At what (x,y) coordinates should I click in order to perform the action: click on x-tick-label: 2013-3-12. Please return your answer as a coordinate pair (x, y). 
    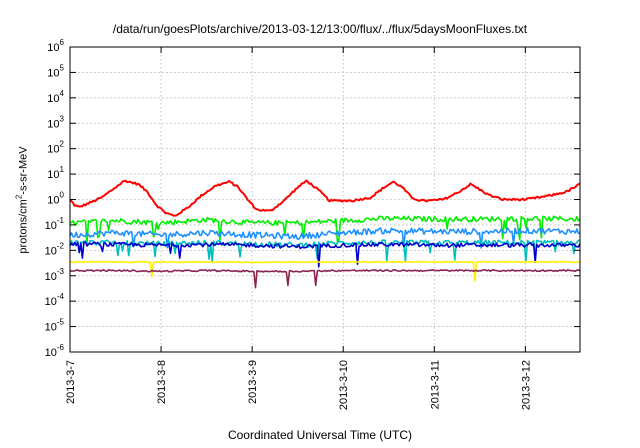
    Looking at the image, I should click on (526, 385).